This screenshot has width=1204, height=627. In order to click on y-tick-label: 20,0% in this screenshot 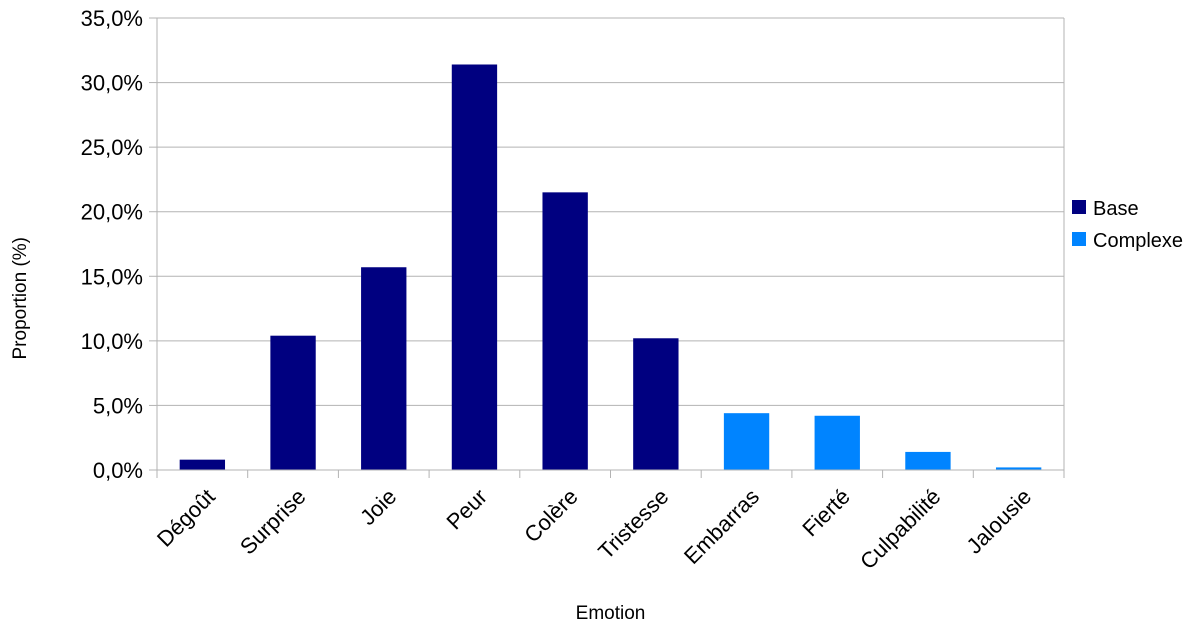, I will do `click(112, 212)`.